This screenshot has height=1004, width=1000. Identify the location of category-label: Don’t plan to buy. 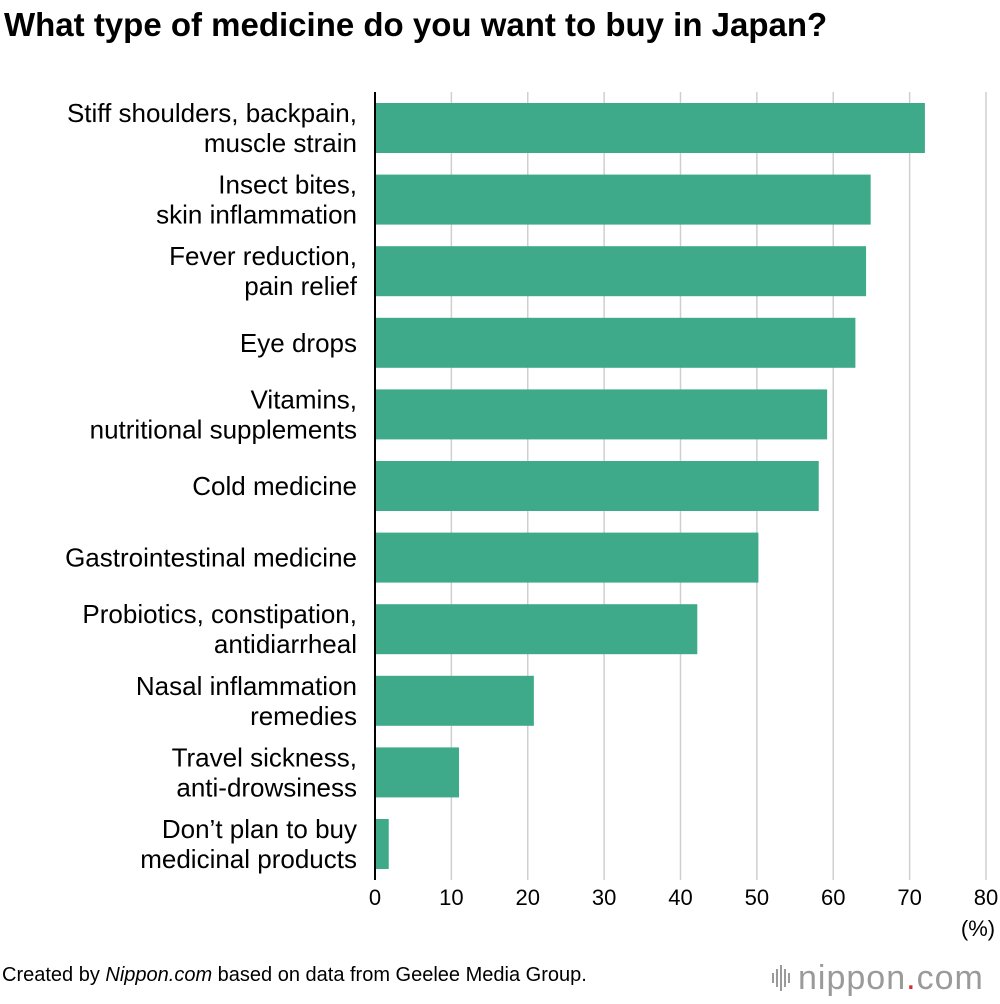
(259, 829).